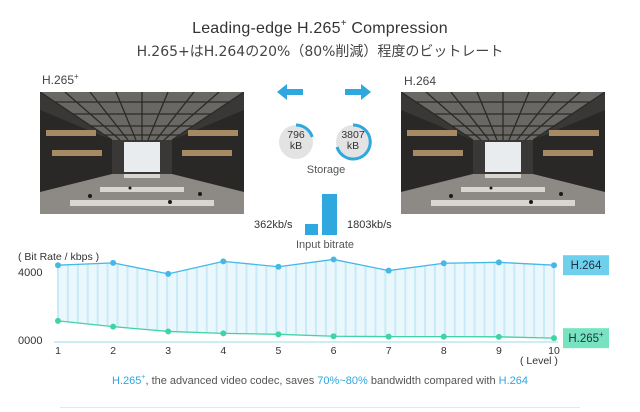  I want to click on storage-h265-value: 796, so click(296, 135).